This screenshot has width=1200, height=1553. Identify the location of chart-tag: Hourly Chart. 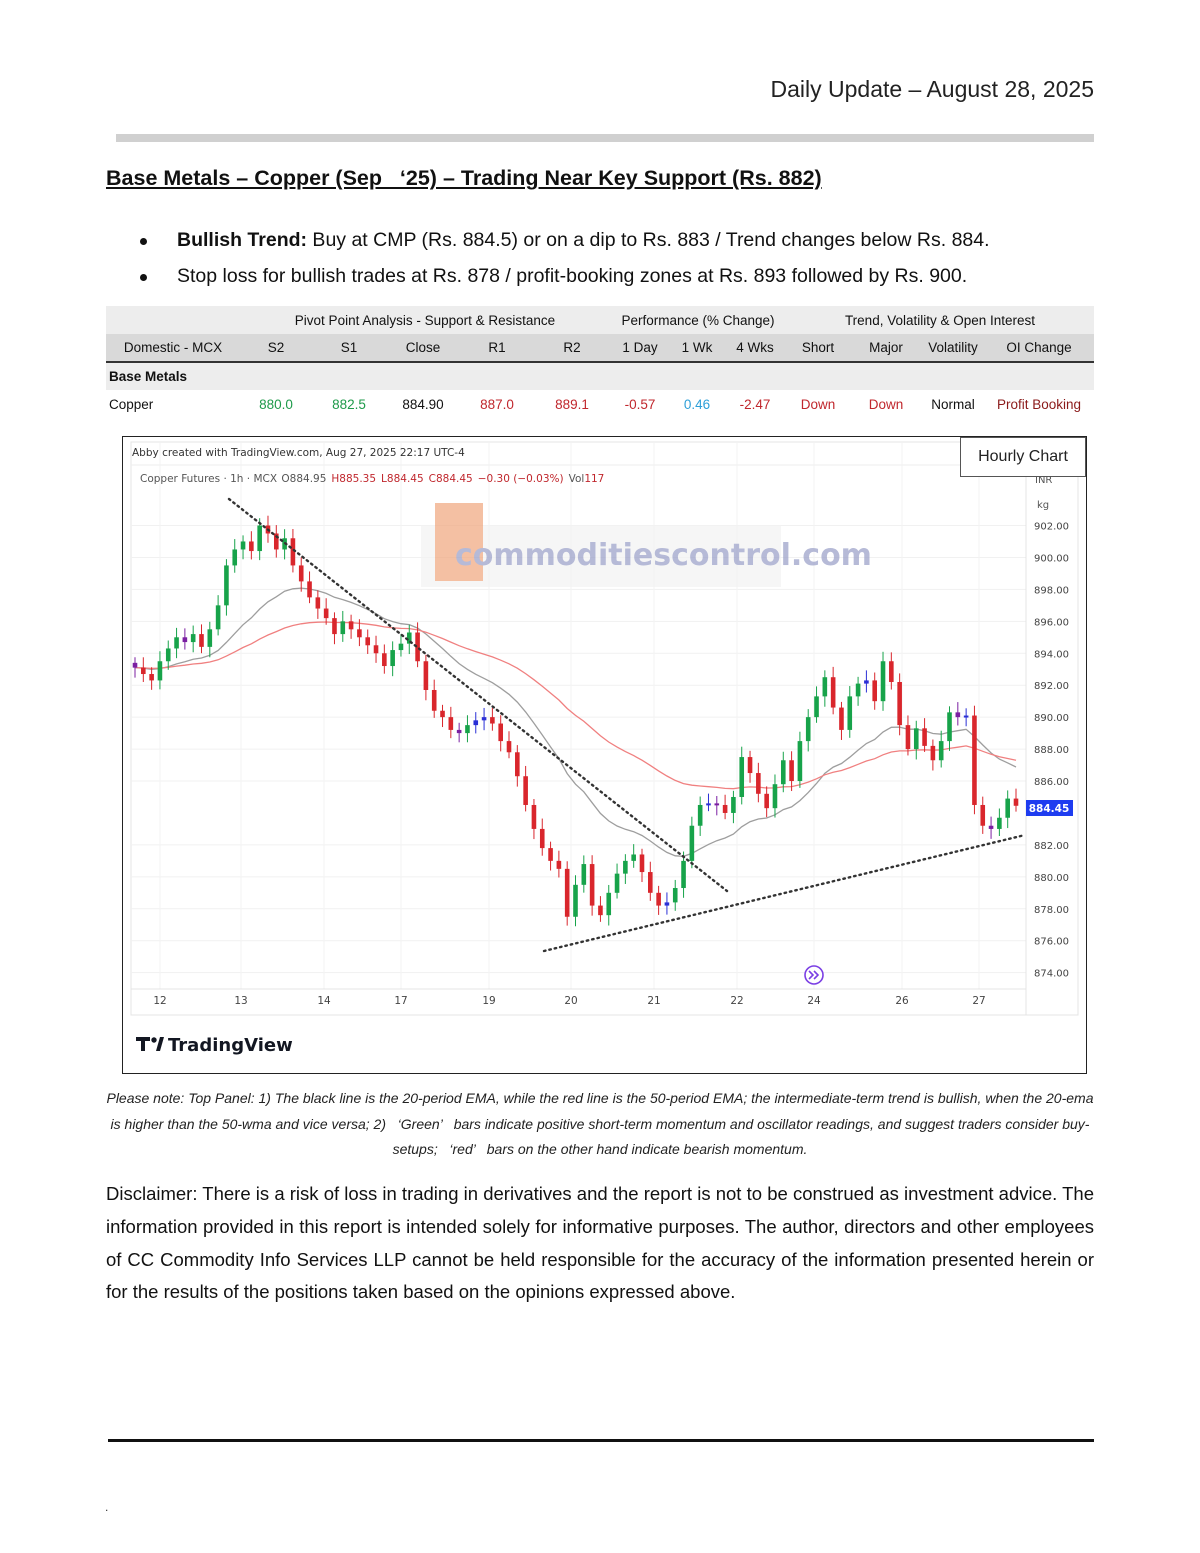
(1023, 457).